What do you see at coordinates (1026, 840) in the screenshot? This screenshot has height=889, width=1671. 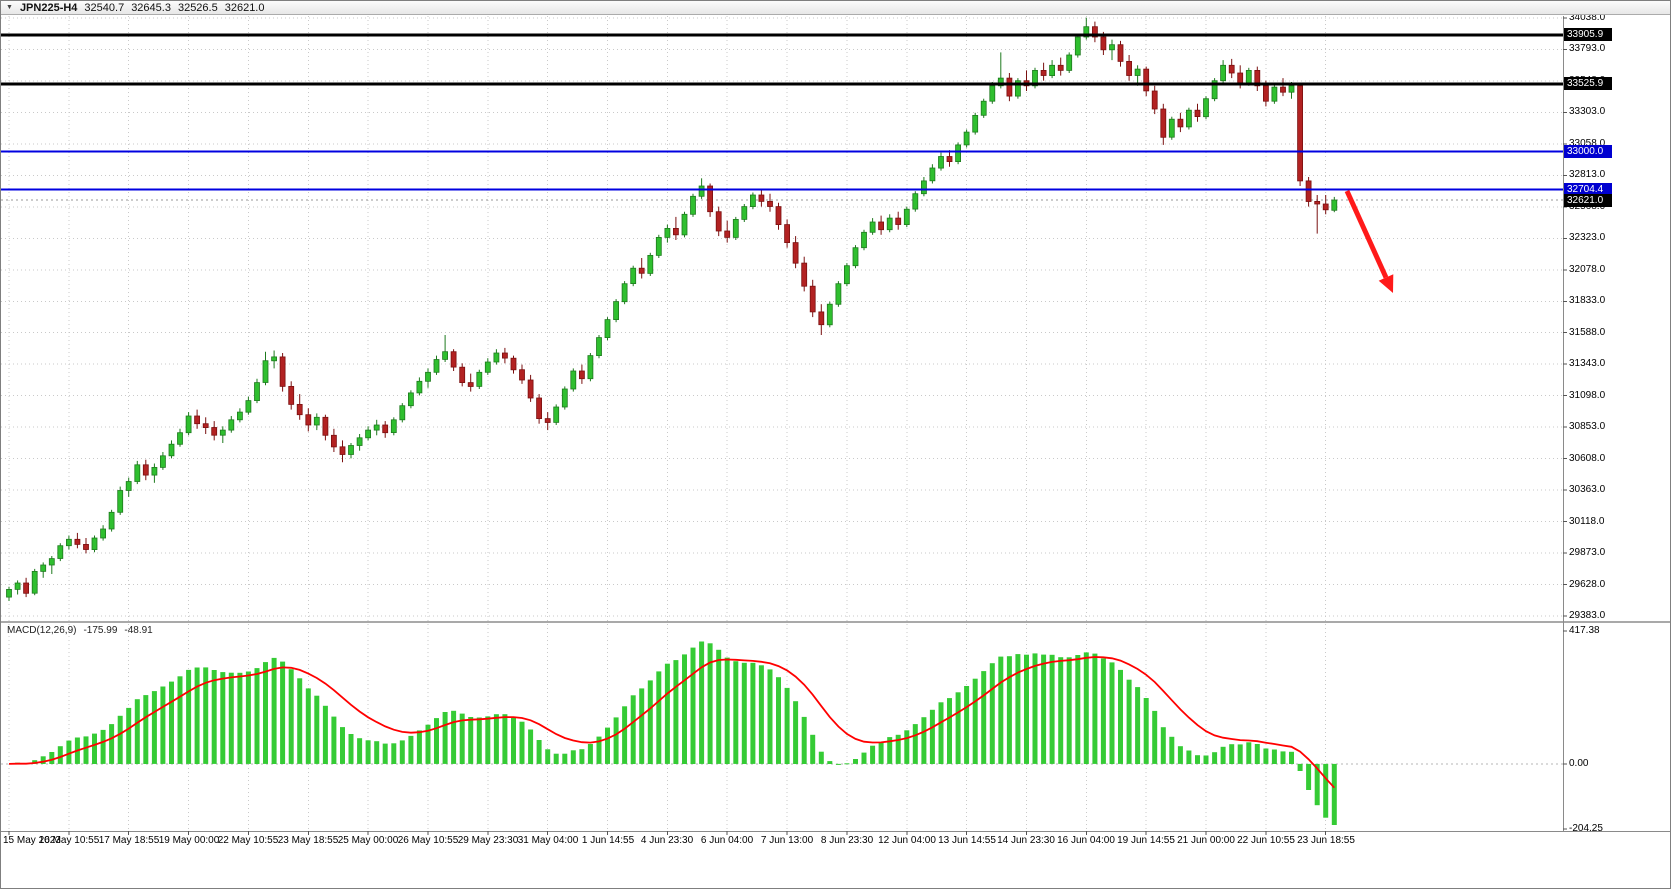 I see `time-tick-label: 14 Jun 23:30` at bounding box center [1026, 840].